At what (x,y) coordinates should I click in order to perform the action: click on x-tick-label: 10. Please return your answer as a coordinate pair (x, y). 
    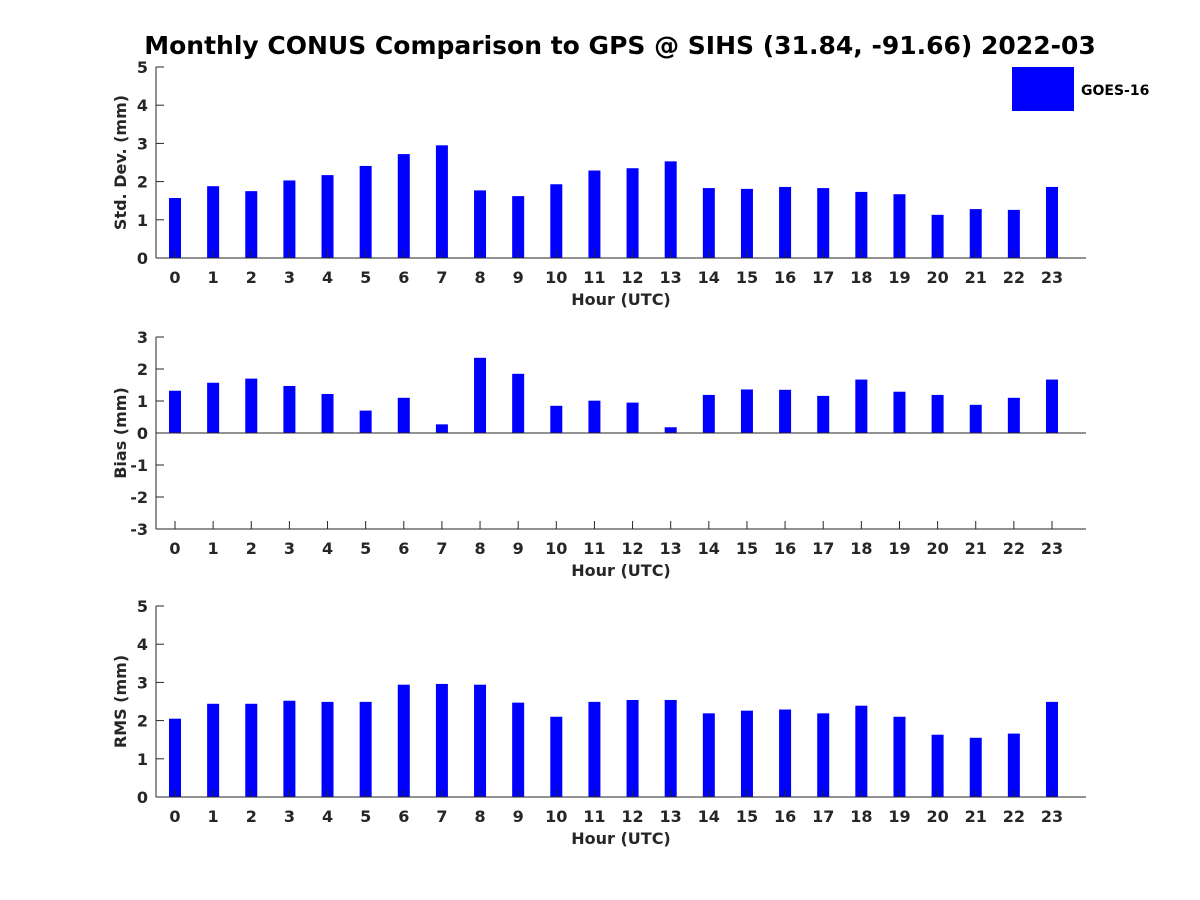
    Looking at the image, I should click on (556, 548).